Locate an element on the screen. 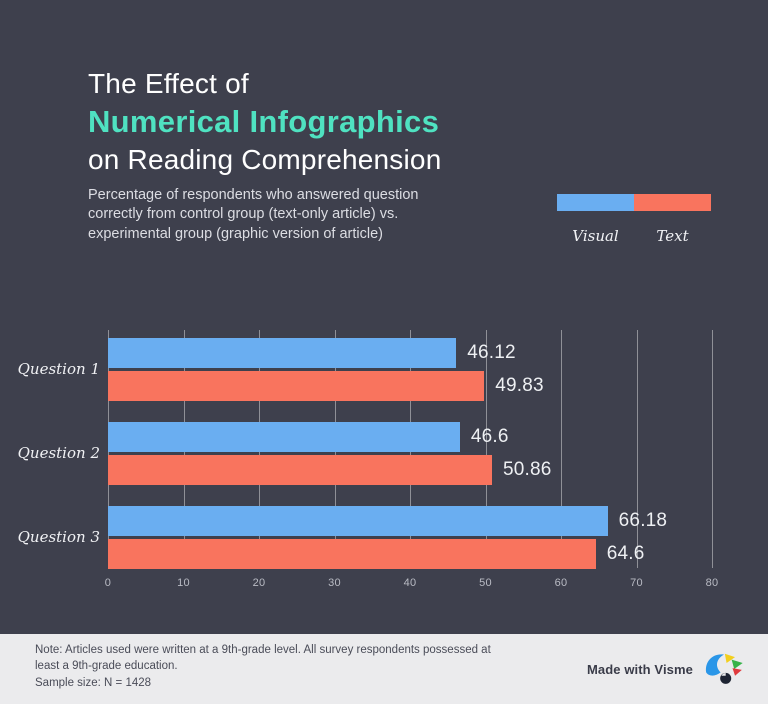 This screenshot has width=768, height=704. legend-swatch-text is located at coordinates (672, 202).